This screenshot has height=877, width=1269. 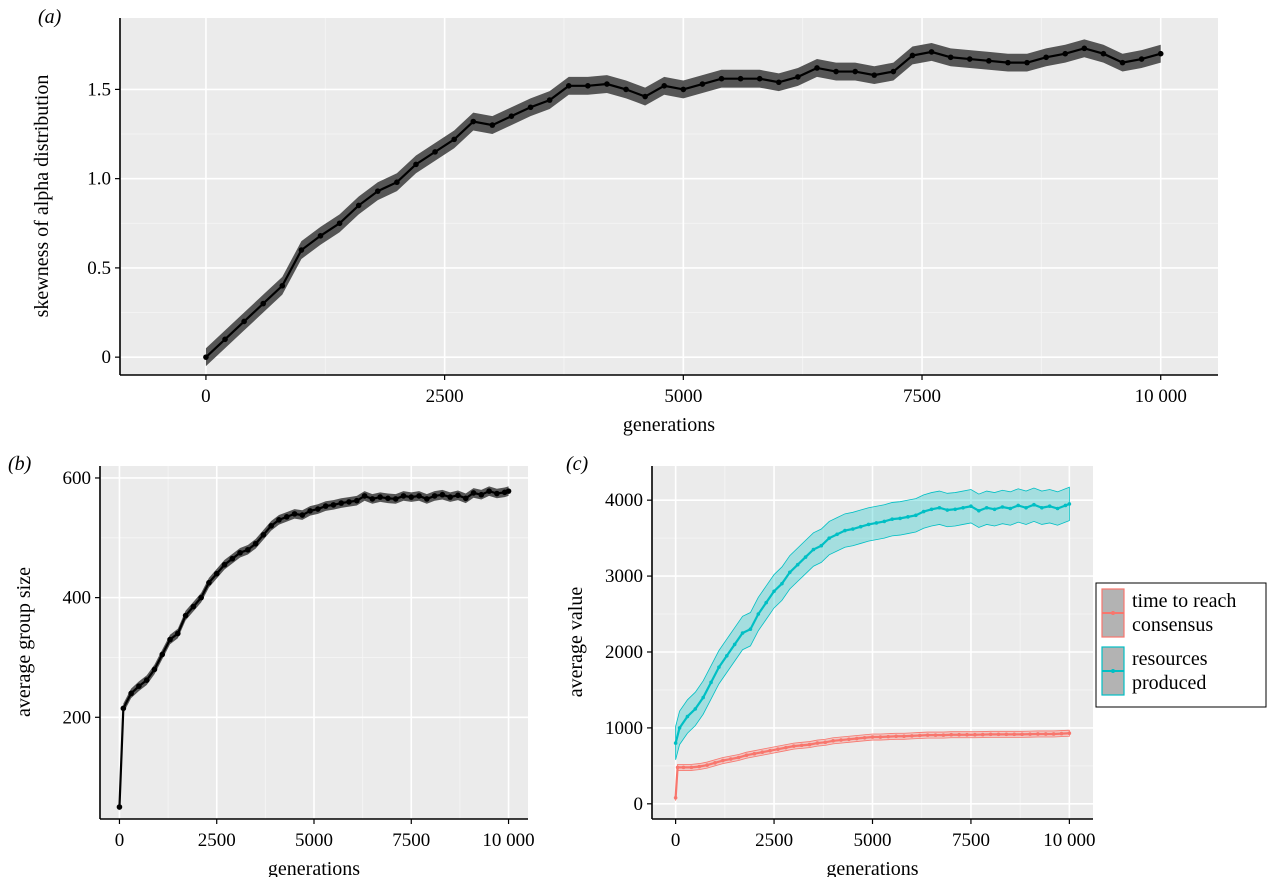 What do you see at coordinates (77, 717) in the screenshot?
I see `y-tick-label: 200` at bounding box center [77, 717].